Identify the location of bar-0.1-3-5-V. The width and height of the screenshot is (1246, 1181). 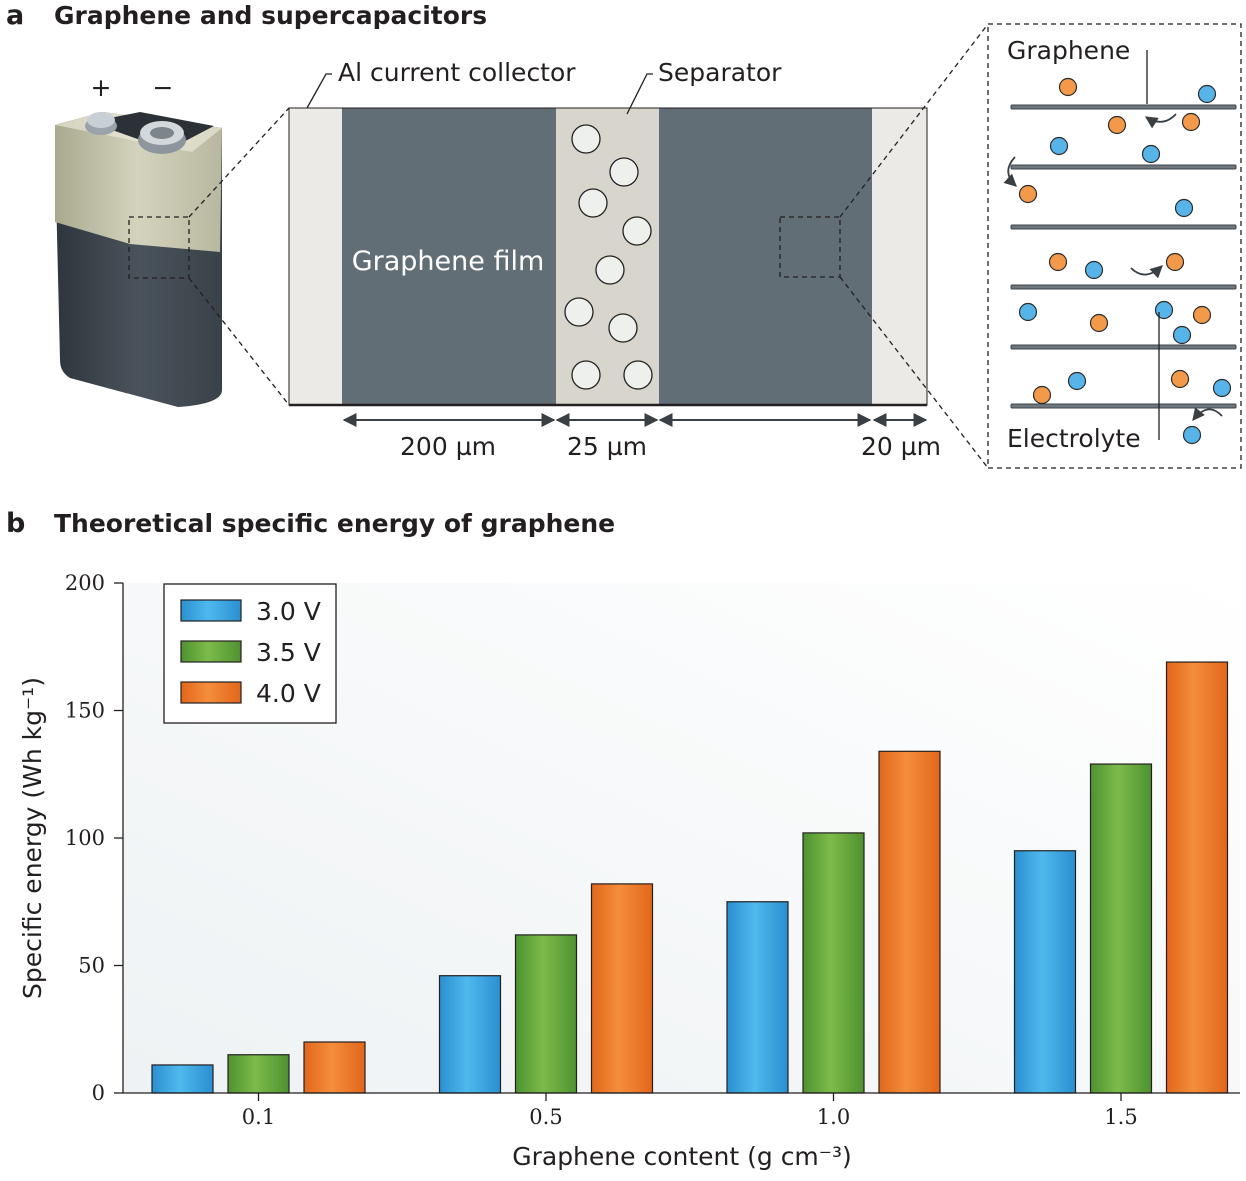
(258, 1074).